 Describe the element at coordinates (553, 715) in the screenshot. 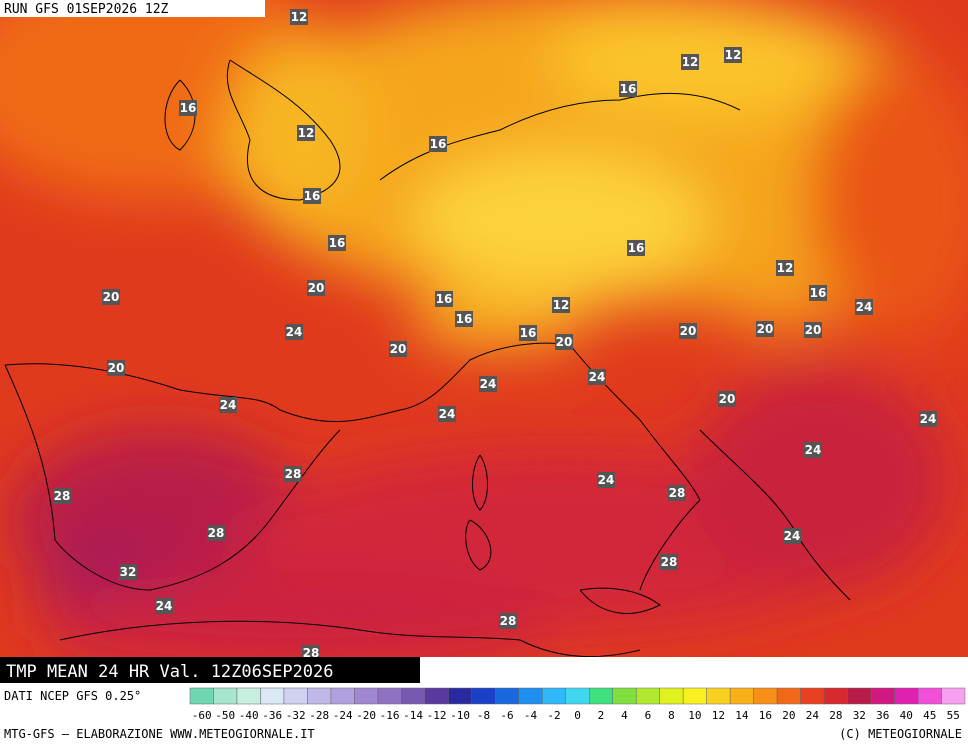

I see `scale-label: -2` at that location.